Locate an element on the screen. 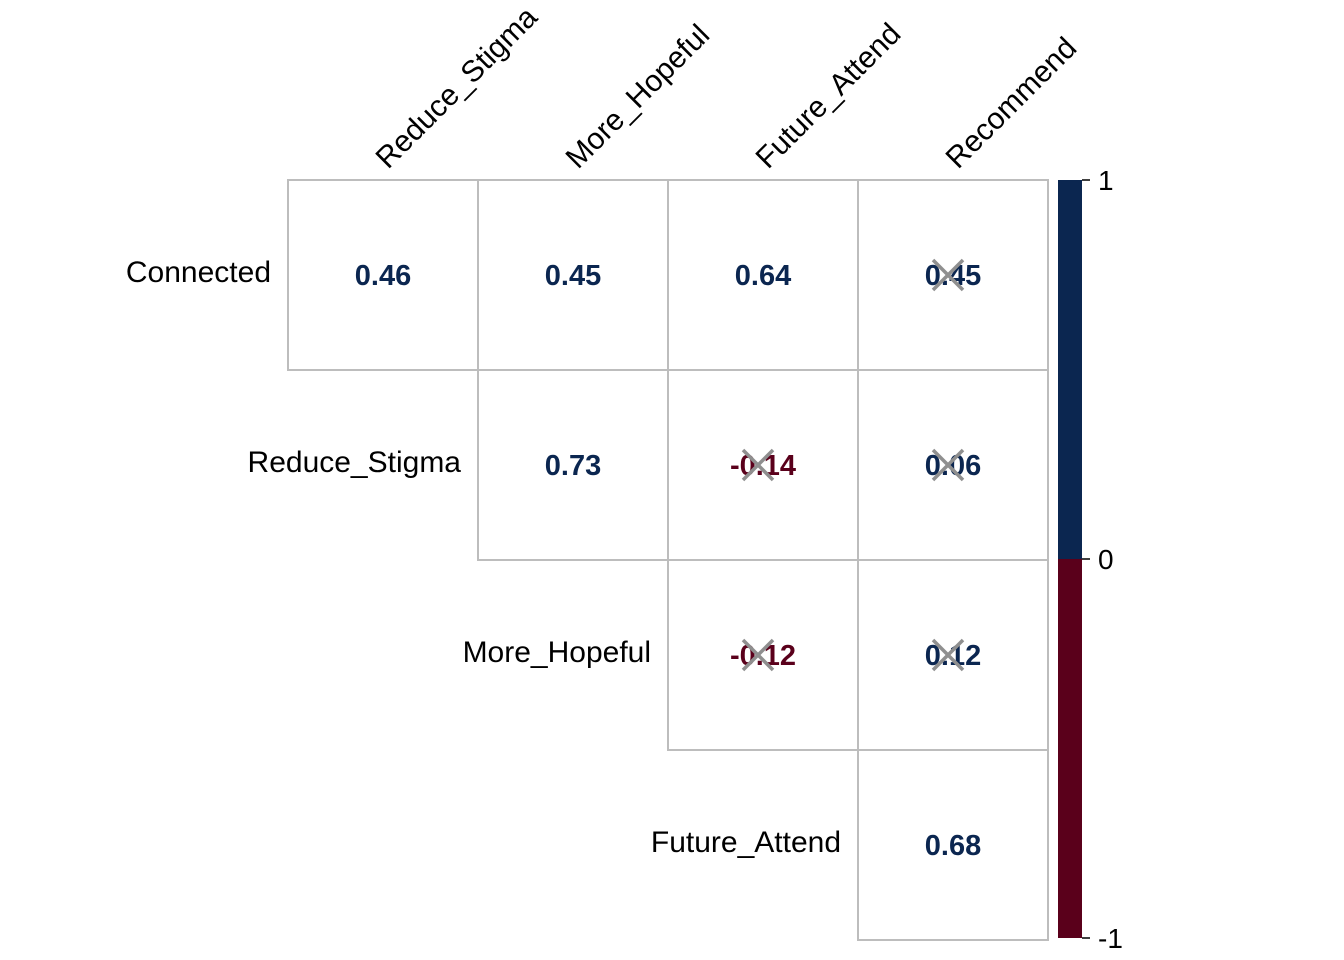 Image resolution: width=1344 pixels, height=960 pixels. cell-reduce-stigma-recommend: 0.06 is located at coordinates (953, 465).